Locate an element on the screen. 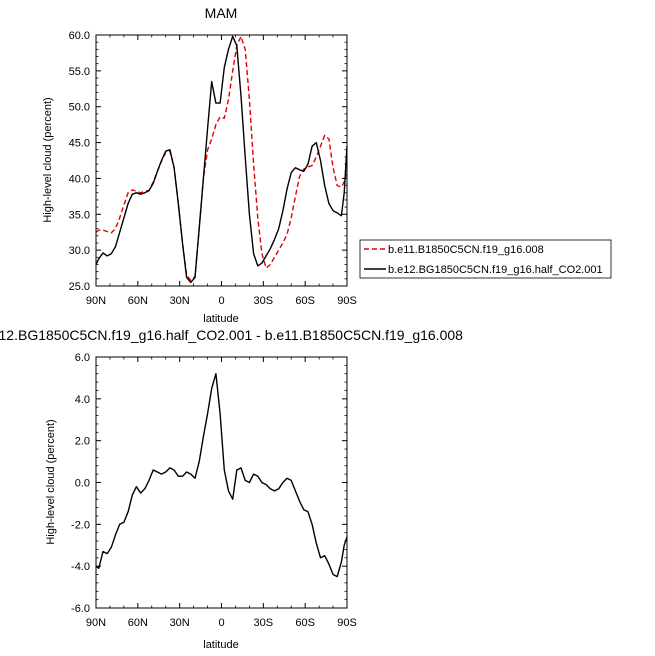 The height and width of the screenshot is (656, 655). top-y-axis-label: High-level cloud (percent) is located at coordinates (48, 159).